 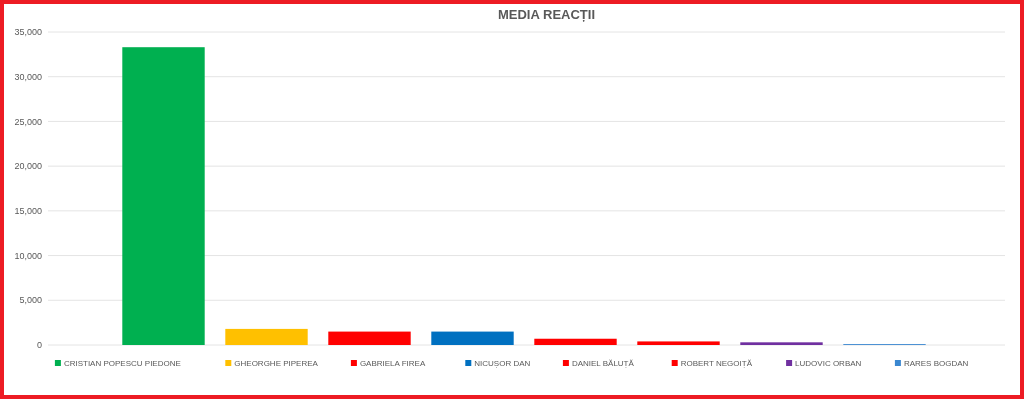 What do you see at coordinates (716, 364) in the screenshot?
I see `legend-label: ROBERT NEGOIȚĂ` at bounding box center [716, 364].